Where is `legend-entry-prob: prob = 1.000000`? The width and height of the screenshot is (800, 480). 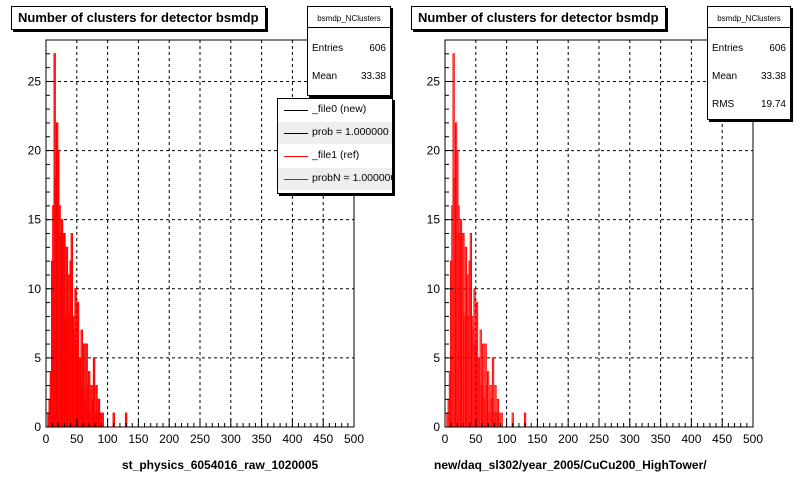 legend-entry-prob: prob = 1.000000 is located at coordinates (335, 133).